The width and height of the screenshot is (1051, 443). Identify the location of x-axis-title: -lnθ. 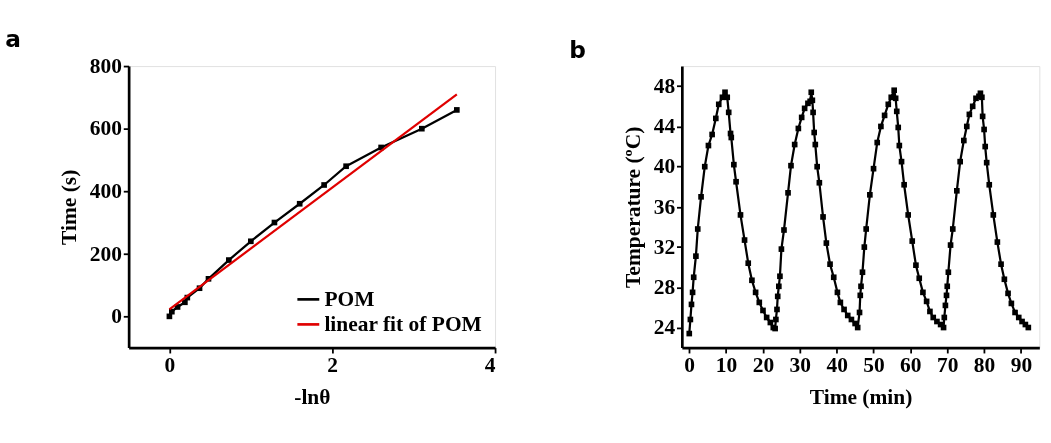
(312, 397).